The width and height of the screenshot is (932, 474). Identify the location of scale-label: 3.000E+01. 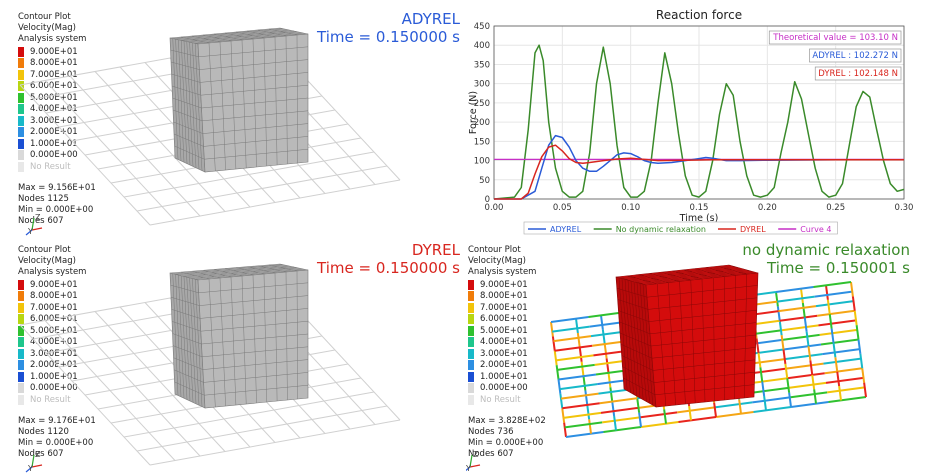
(54, 353).